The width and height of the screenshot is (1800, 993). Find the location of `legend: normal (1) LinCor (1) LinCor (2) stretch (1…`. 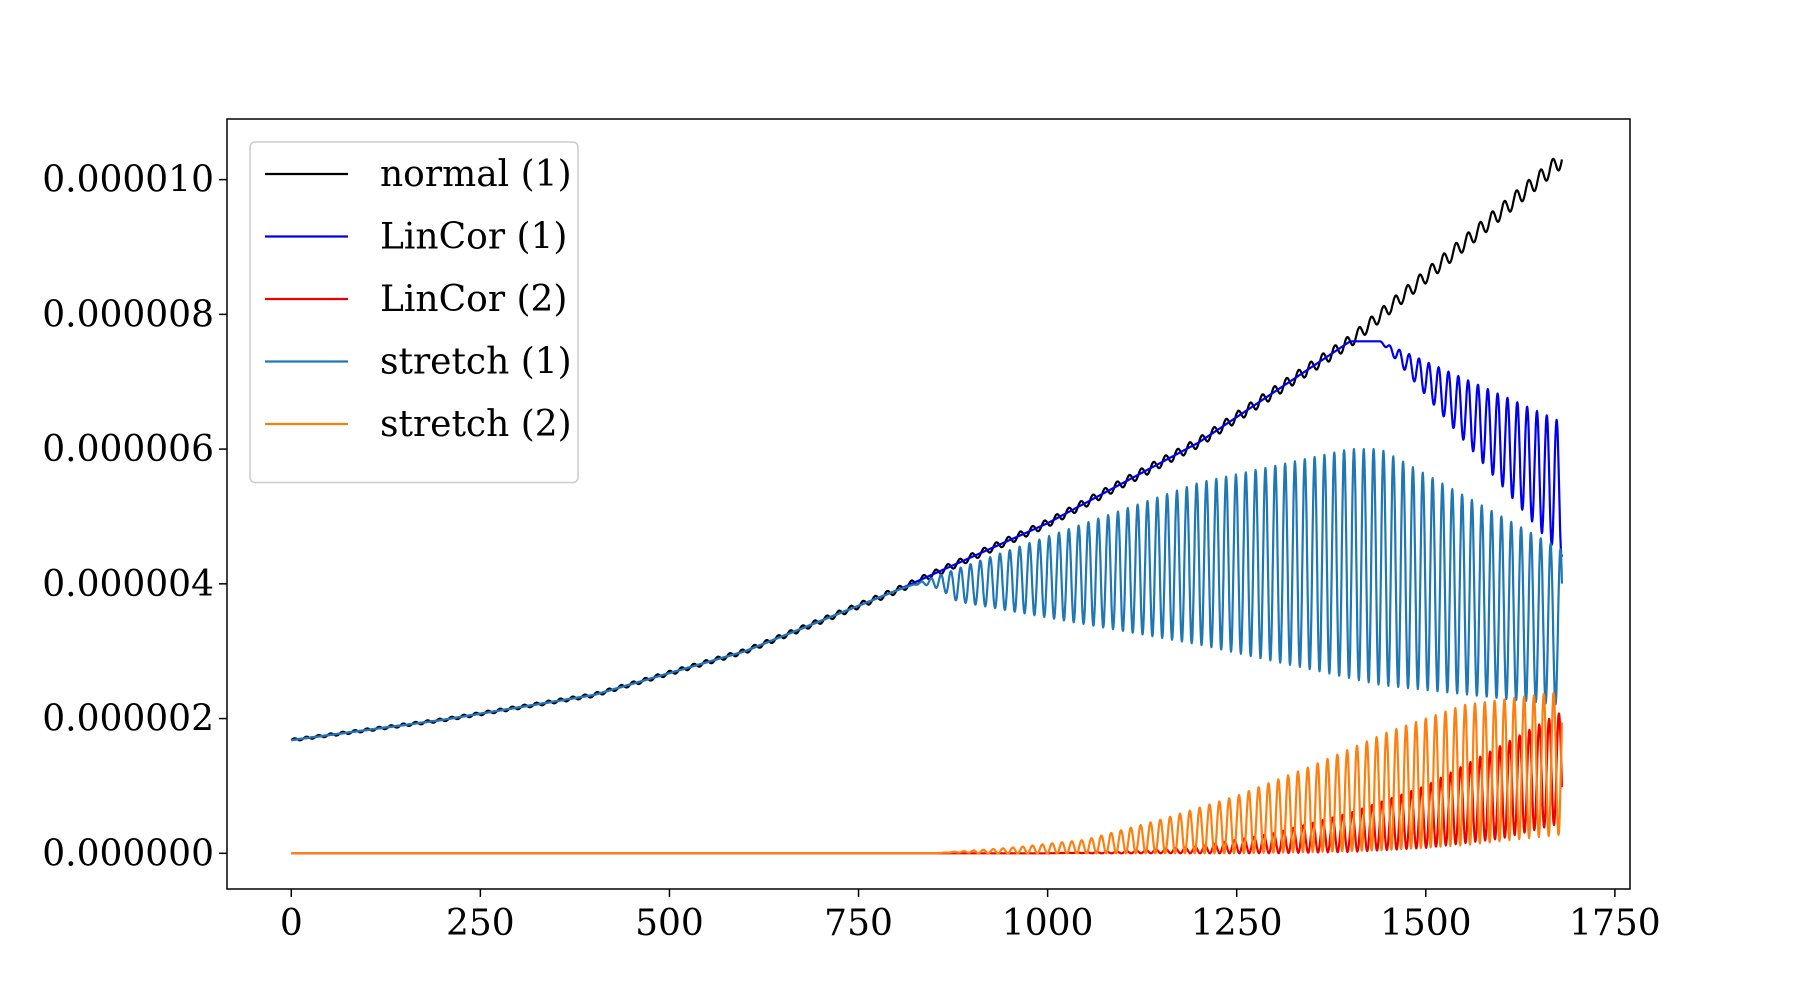

legend: normal (1) LinCor (1) LinCor (2) stretch (1… is located at coordinates (414, 312).